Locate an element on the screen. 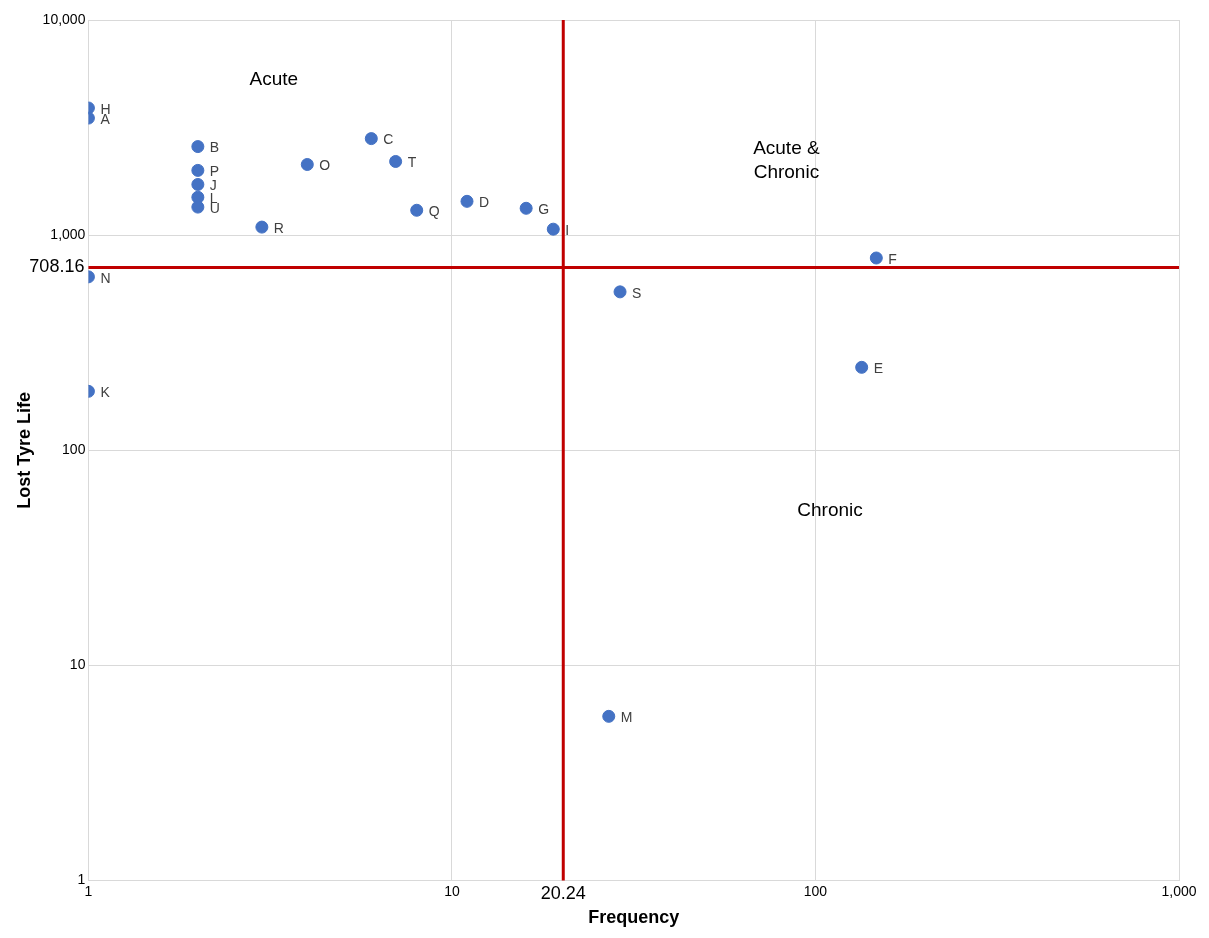 Image resolution: width=1209 pixels, height=938 pixels. data-label: O is located at coordinates (325, 165).